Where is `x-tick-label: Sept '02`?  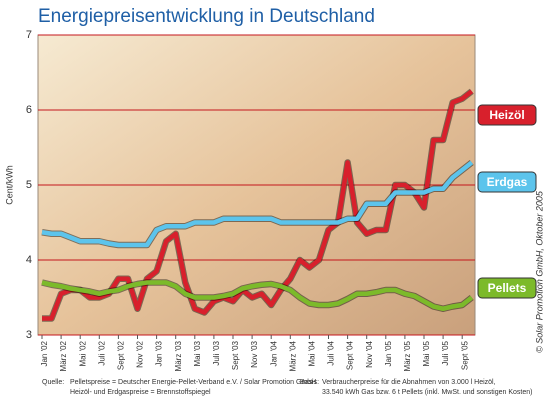
x-tick-label: Sept '02 is located at coordinates (121, 355).